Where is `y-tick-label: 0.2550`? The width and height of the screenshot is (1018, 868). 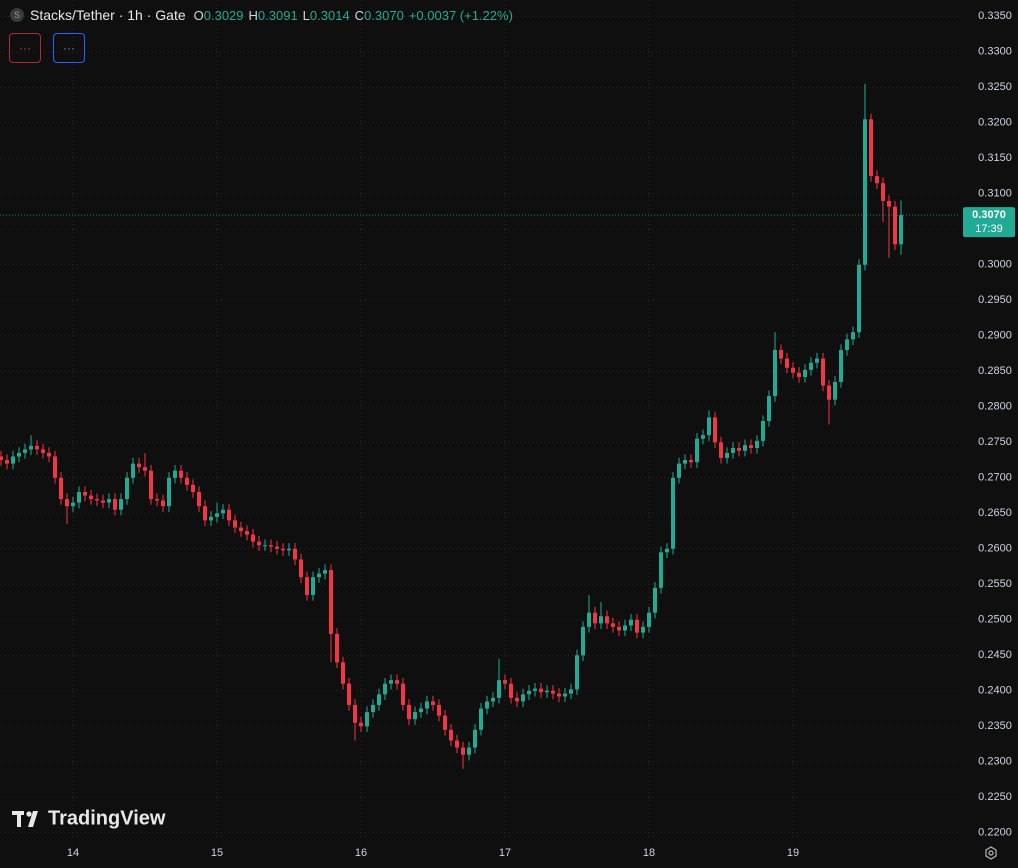 y-tick-label: 0.2550 is located at coordinates (995, 584).